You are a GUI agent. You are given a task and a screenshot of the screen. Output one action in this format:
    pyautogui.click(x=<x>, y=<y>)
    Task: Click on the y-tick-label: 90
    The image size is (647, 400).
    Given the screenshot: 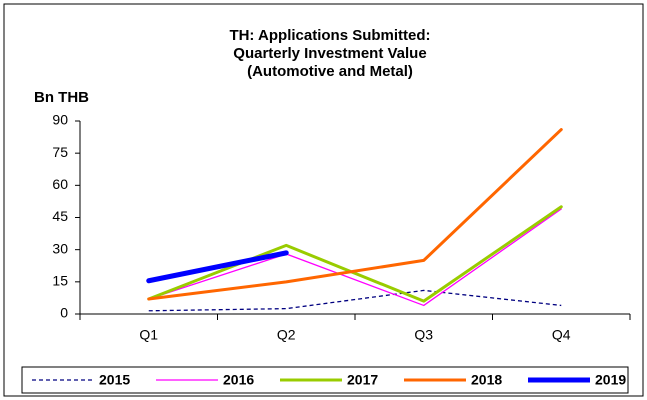 What is the action you would take?
    pyautogui.click(x=60, y=120)
    